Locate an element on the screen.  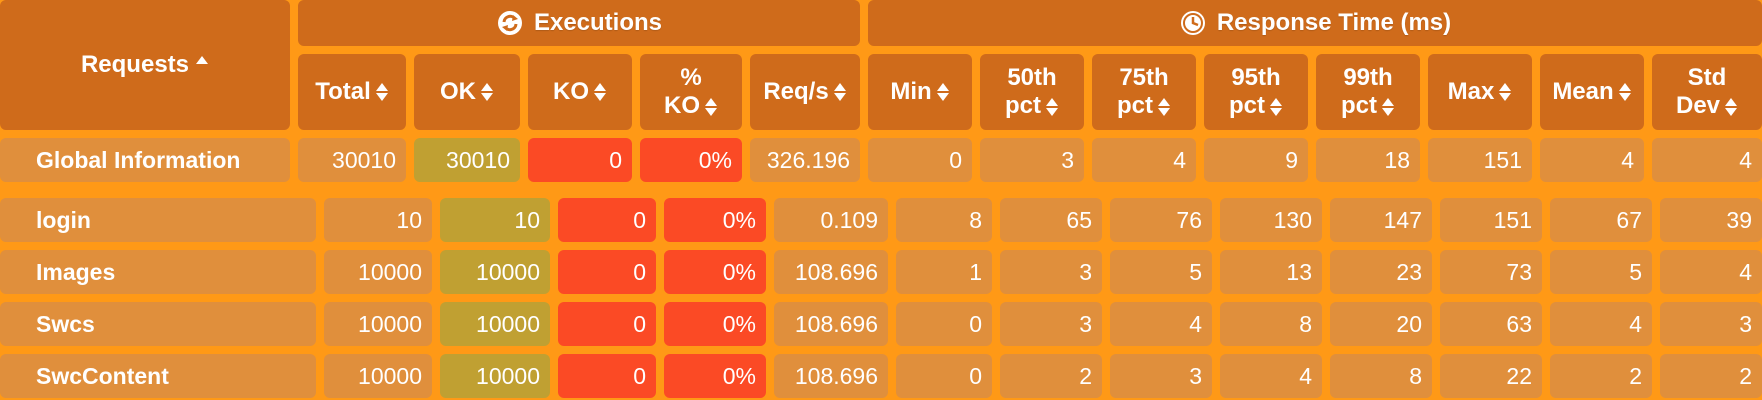
col-p95: 95th pct is located at coordinates (1256, 92).